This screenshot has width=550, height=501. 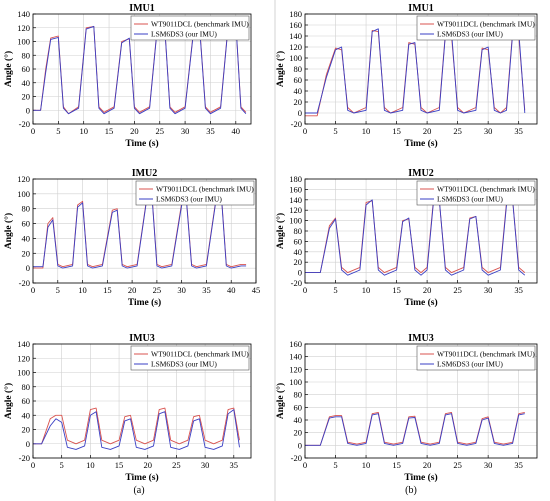 I want to click on x-tick-label: 45, so click(x=256, y=290).